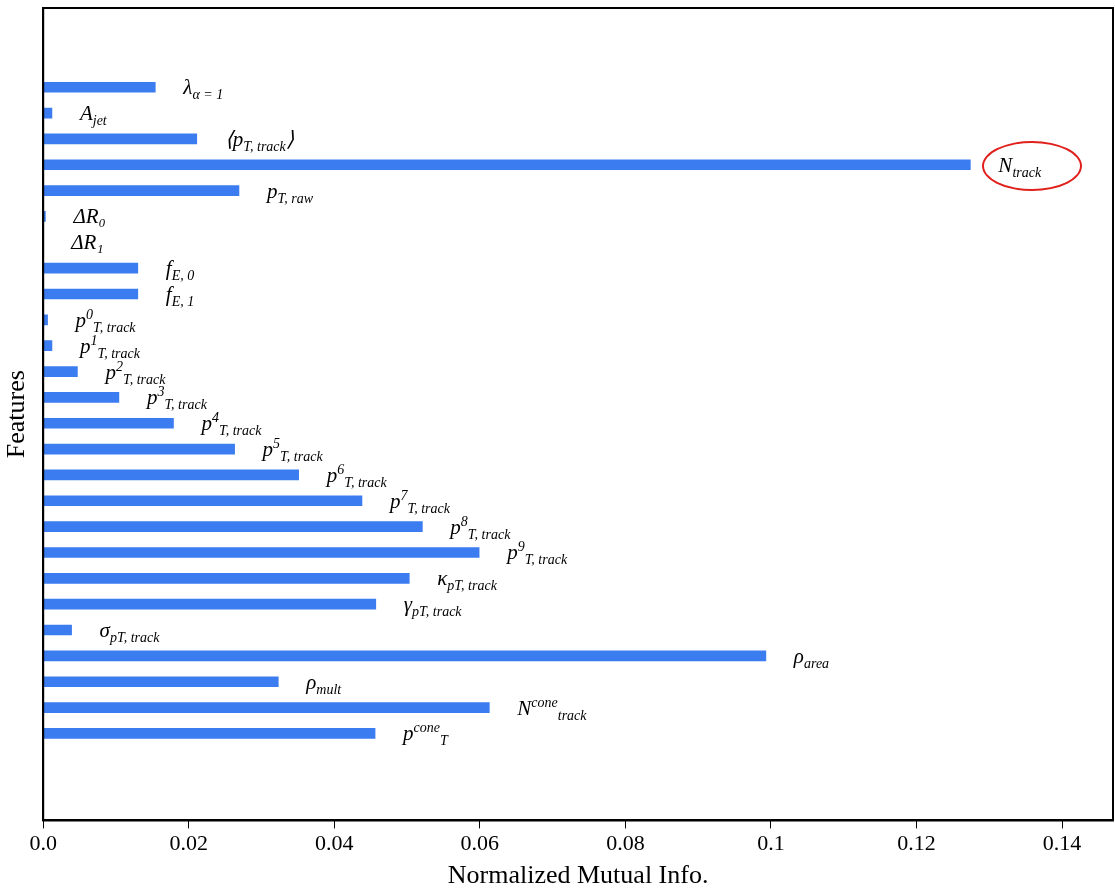  Describe the element at coordinates (180, 270) in the screenshot. I see `y-tick-label: f$_{E, 0}$` at that location.